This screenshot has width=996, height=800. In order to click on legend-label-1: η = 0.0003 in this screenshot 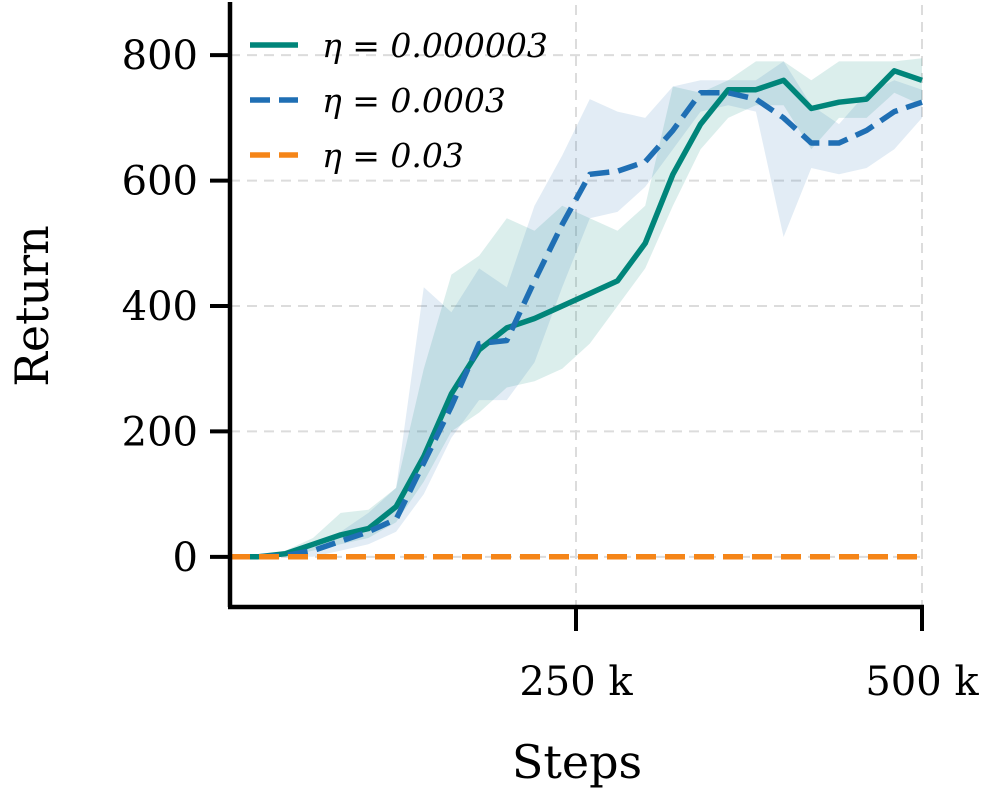, I will do `click(414, 100)`.